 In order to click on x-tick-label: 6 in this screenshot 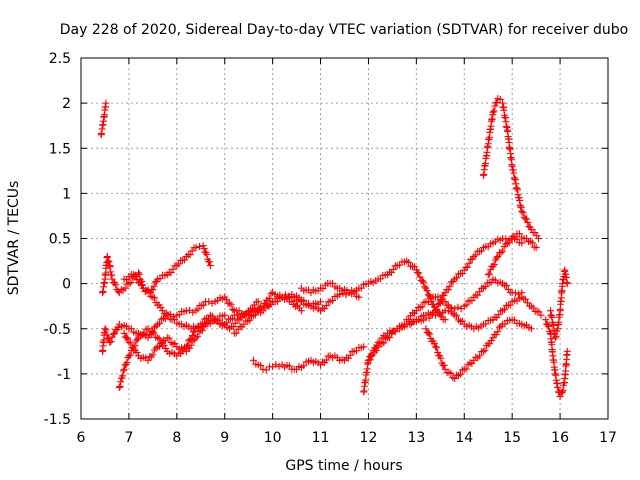, I will do `click(81, 438)`.